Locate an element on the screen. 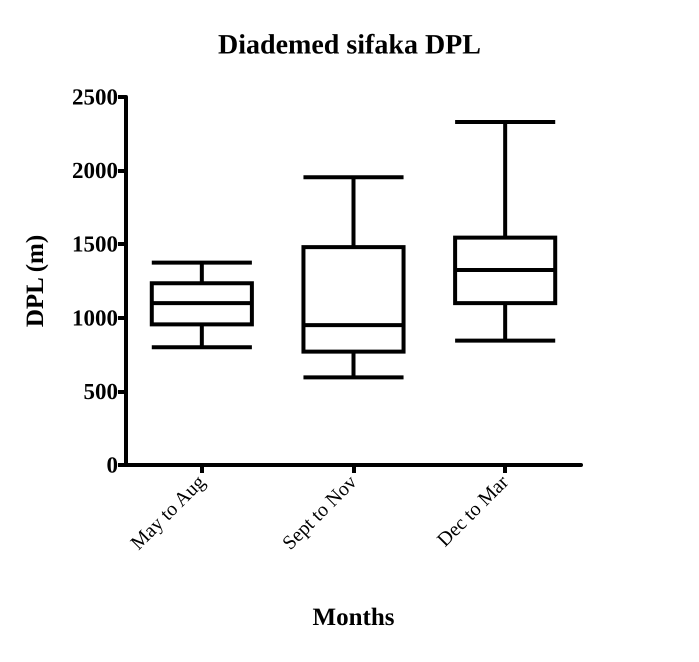  y-tick-label: 0 is located at coordinates (112, 465).